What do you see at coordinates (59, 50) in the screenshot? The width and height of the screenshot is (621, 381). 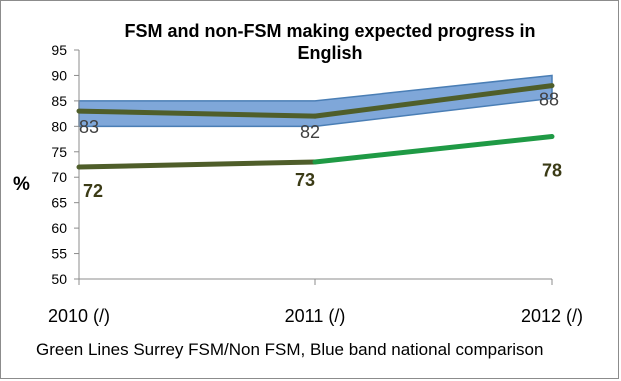 I see `y-tick-label: 95` at bounding box center [59, 50].